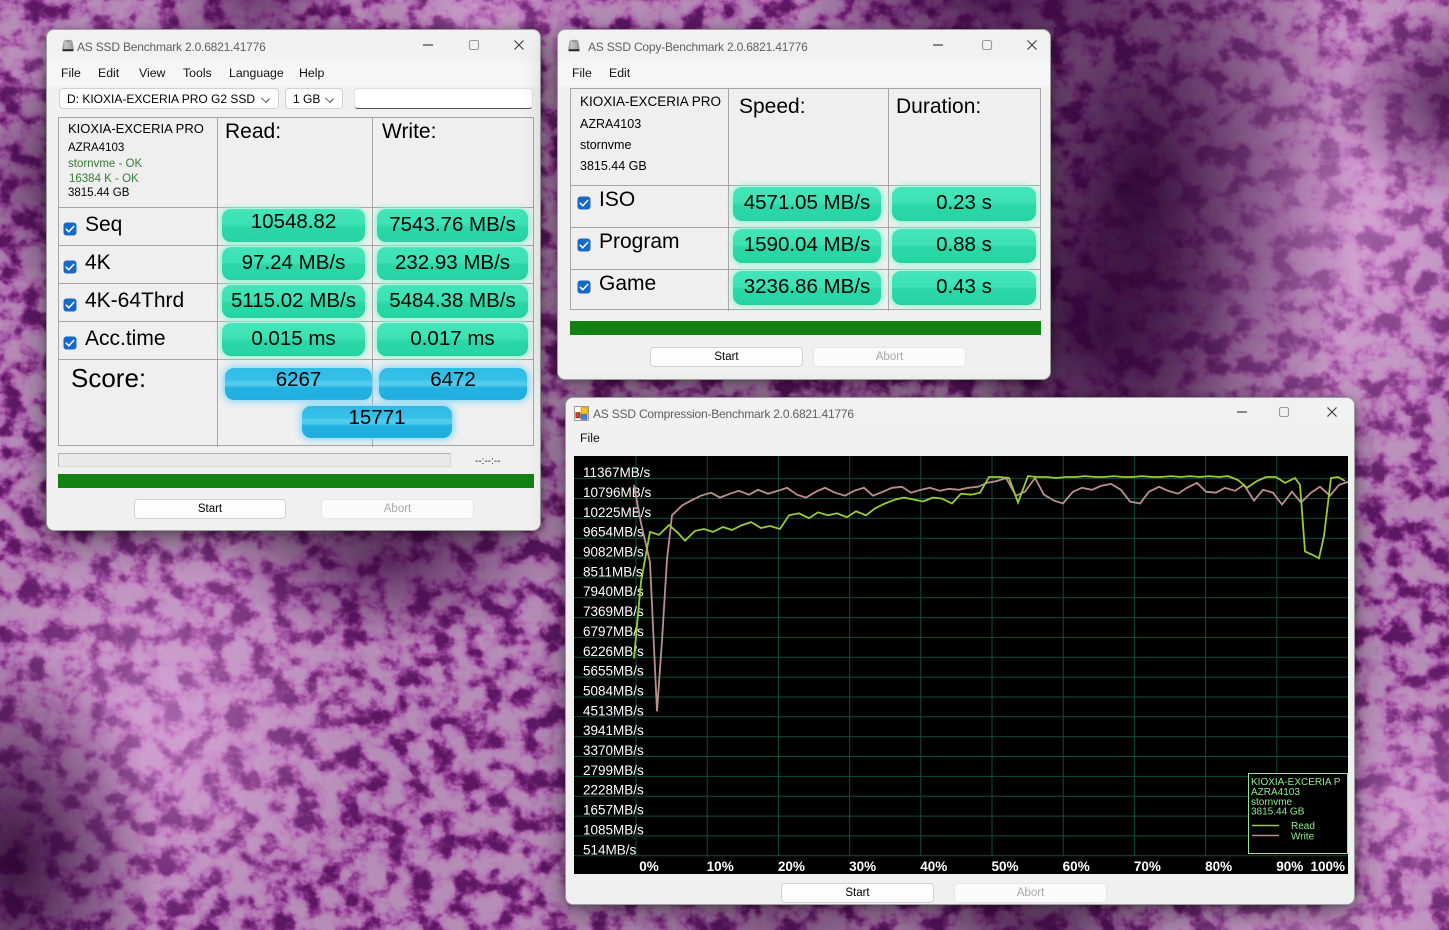 This screenshot has width=1449, height=930. What do you see at coordinates (933, 866) in the screenshot?
I see `svg-text: 40%` at bounding box center [933, 866].